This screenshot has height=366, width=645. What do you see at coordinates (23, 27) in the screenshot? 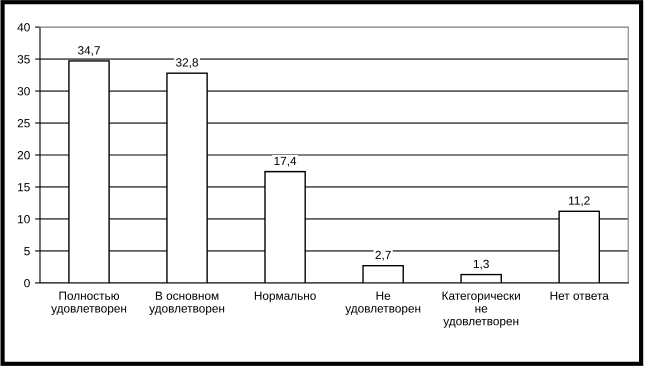
I see `y-tick-label: 40` at bounding box center [23, 27].